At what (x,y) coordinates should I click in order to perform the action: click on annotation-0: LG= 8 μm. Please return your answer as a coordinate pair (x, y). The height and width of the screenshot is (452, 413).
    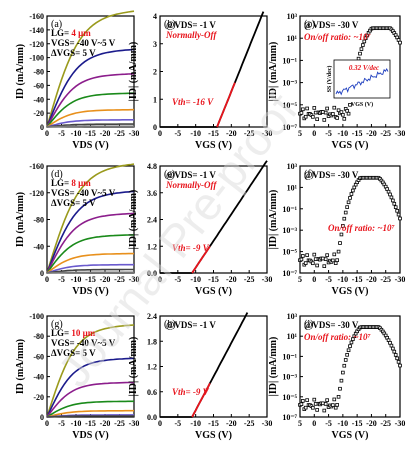
    Looking at the image, I should click on (71, 183).